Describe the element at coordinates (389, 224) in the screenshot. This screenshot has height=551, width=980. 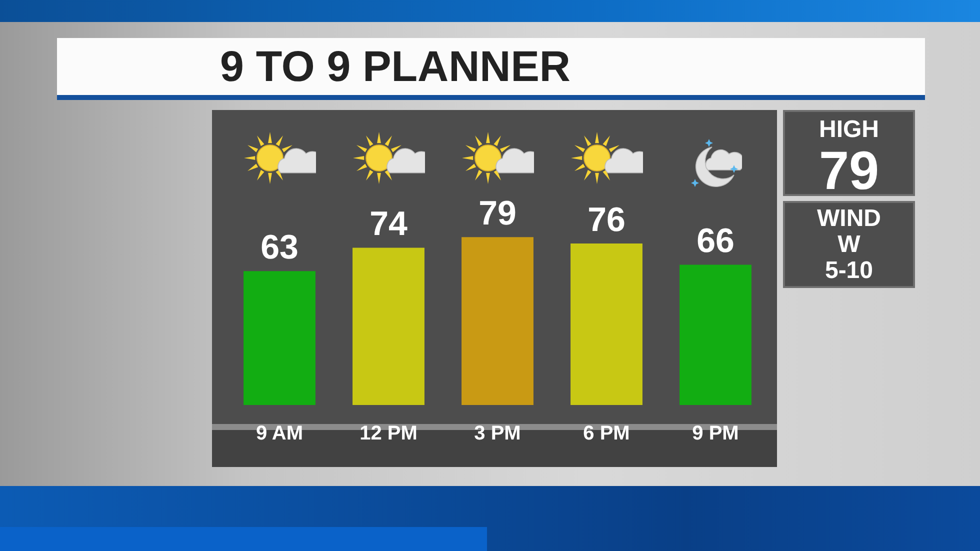
I see `data-label: 74` at that location.